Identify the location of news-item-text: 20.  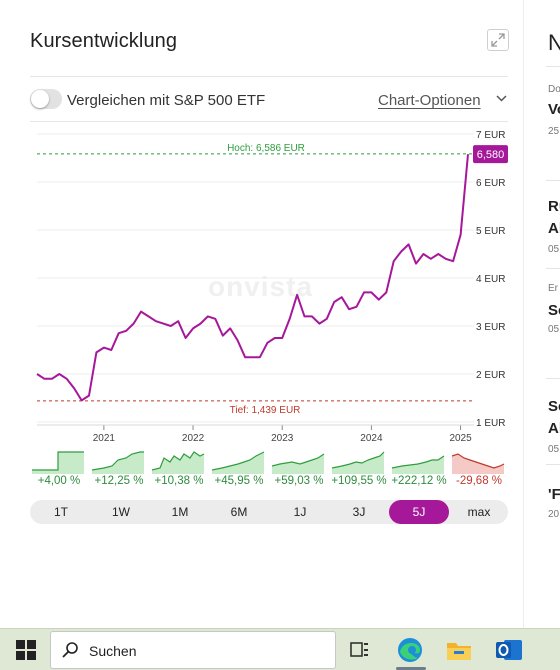
(554, 514).